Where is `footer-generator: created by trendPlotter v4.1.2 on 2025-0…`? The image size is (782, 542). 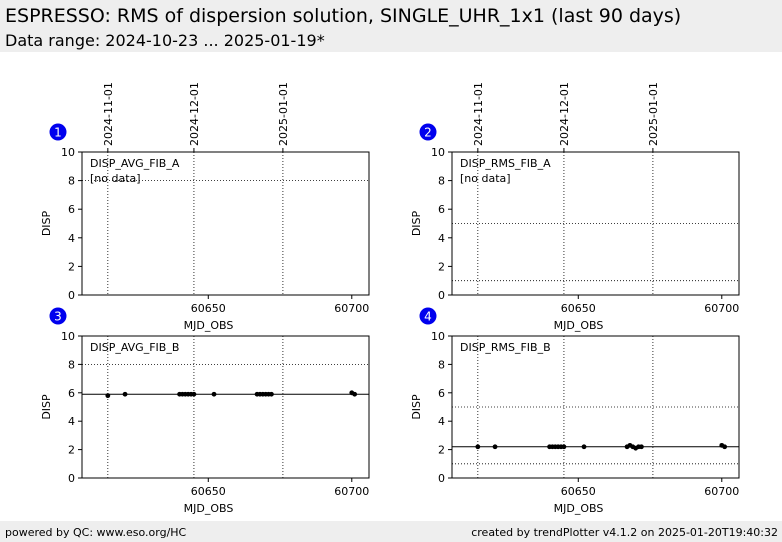
footer-generator: created by trendPlotter v4.1.2 on 2025-0… is located at coordinates (624, 532).